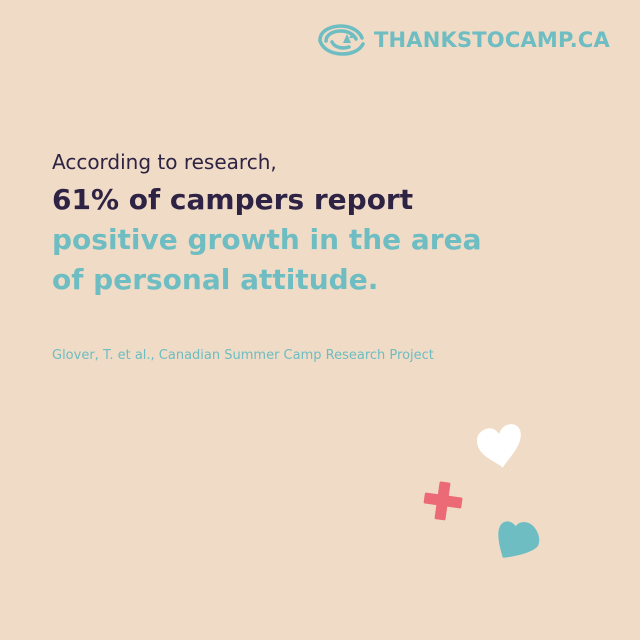  I want to click on claim-line-2: of personal attitude., so click(215, 279).